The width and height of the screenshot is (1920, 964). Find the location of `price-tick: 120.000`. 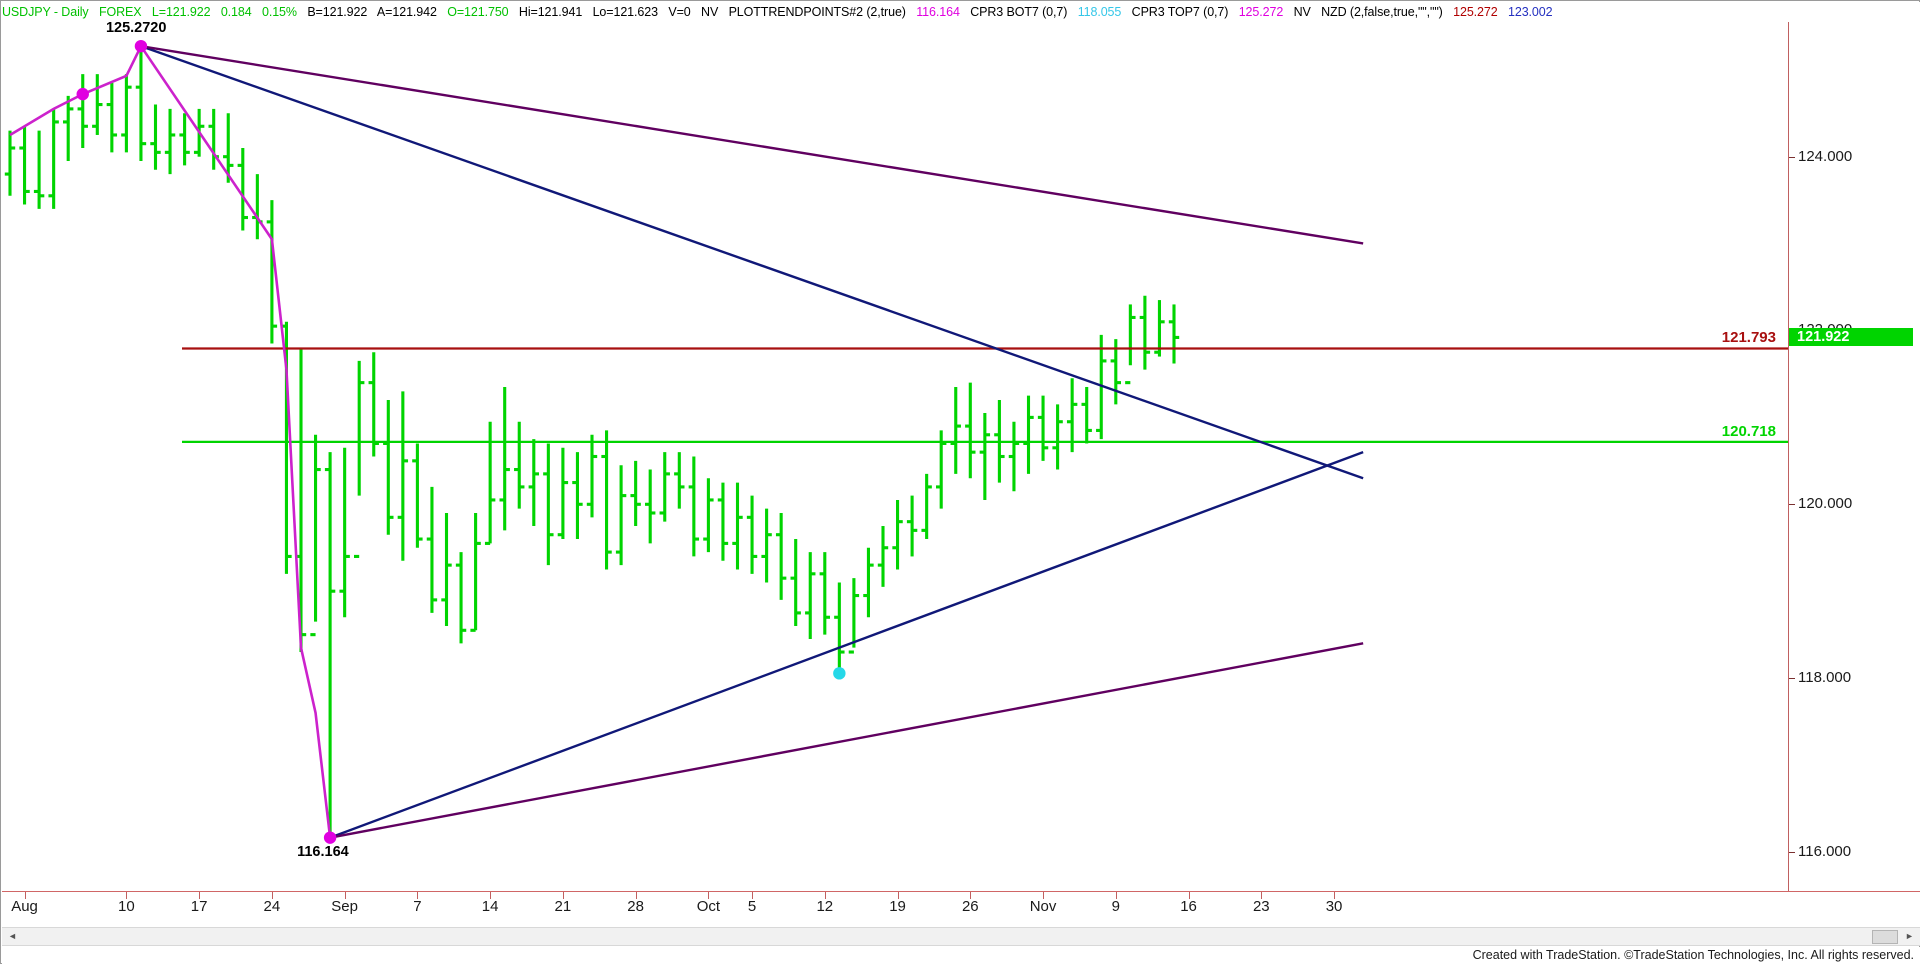

price-tick: 120.000 is located at coordinates (1820, 504).